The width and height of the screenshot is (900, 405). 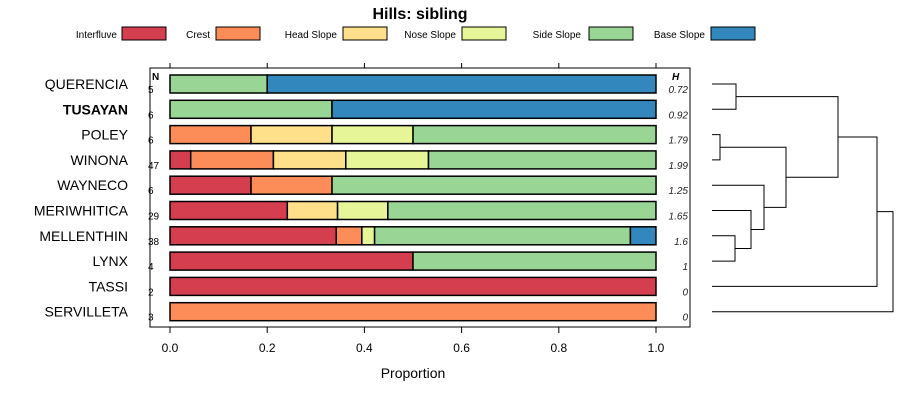 What do you see at coordinates (151, 267) in the screenshot?
I see `n-value: 4` at bounding box center [151, 267].